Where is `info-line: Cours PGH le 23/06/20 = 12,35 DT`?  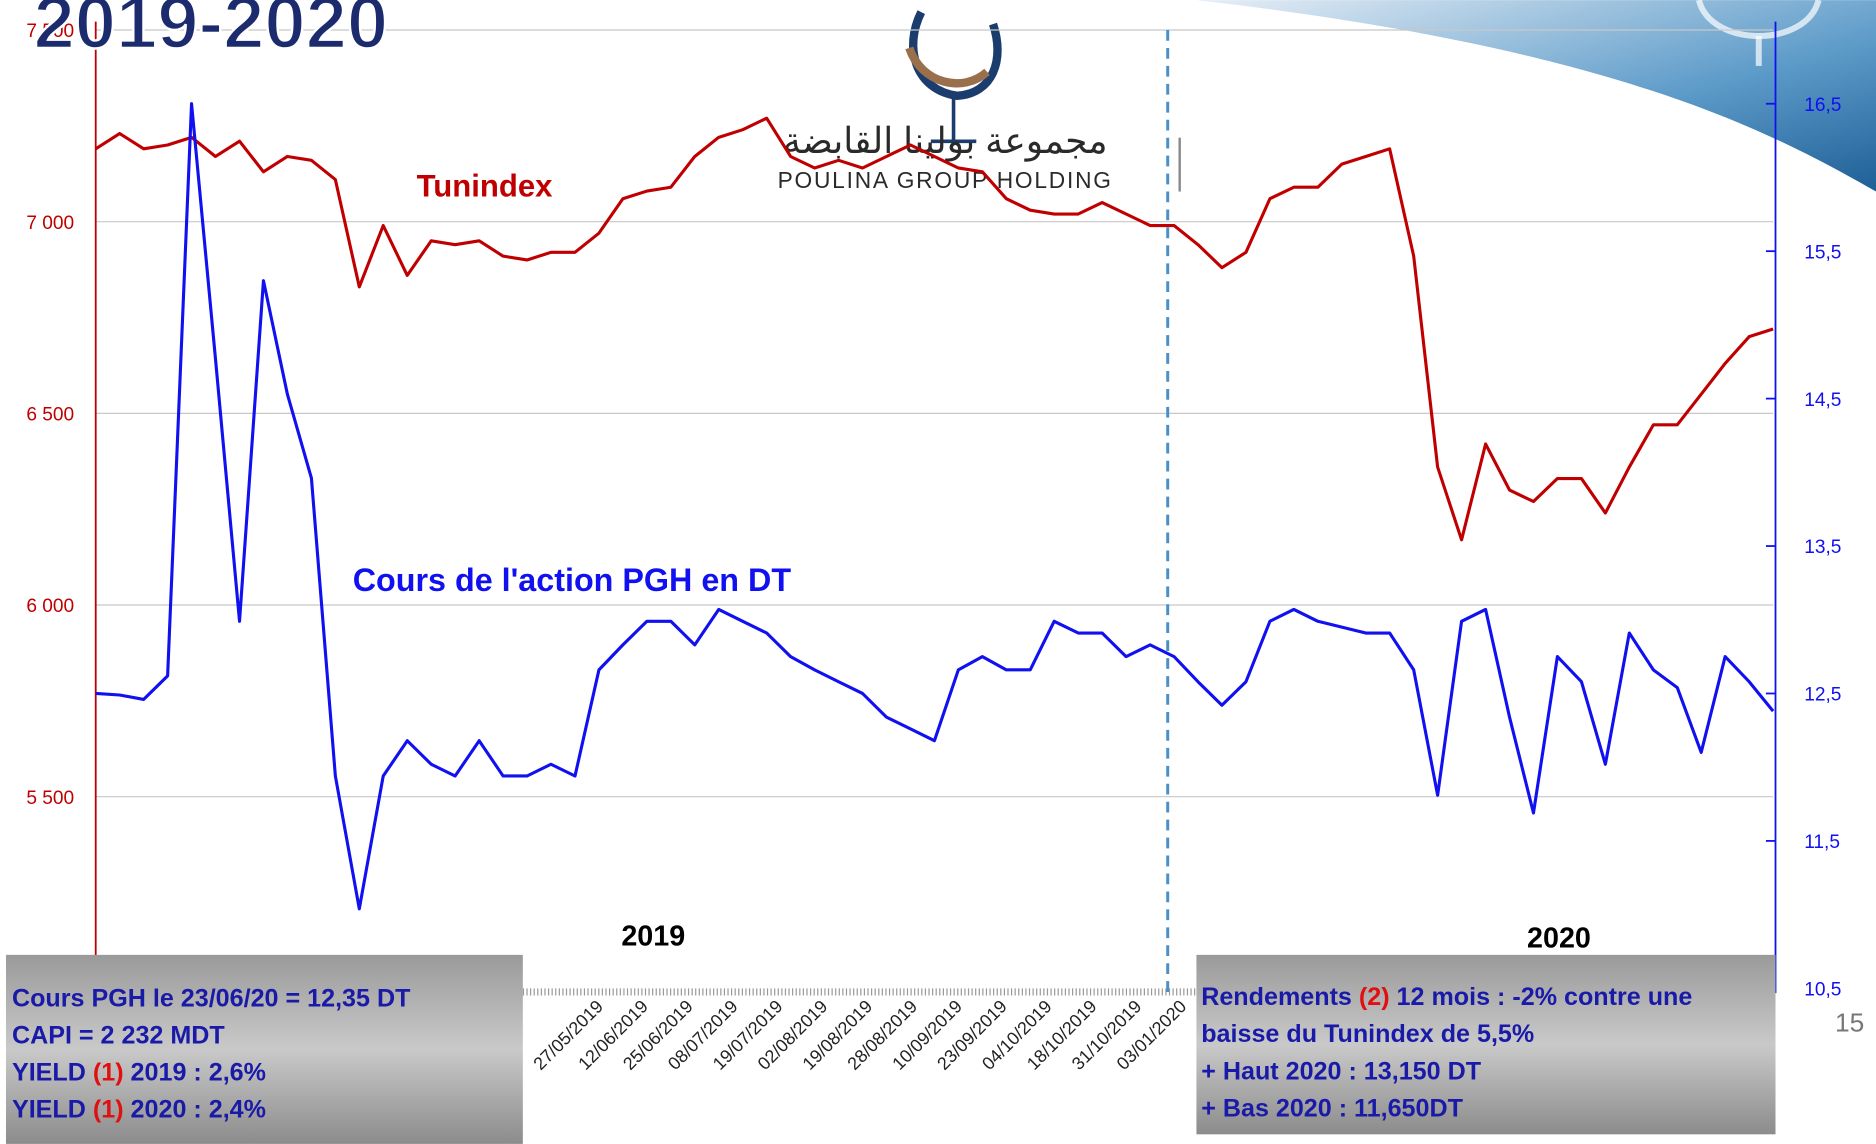 info-line: Cours PGH le 23/06/20 = 12,35 DT is located at coordinates (211, 998).